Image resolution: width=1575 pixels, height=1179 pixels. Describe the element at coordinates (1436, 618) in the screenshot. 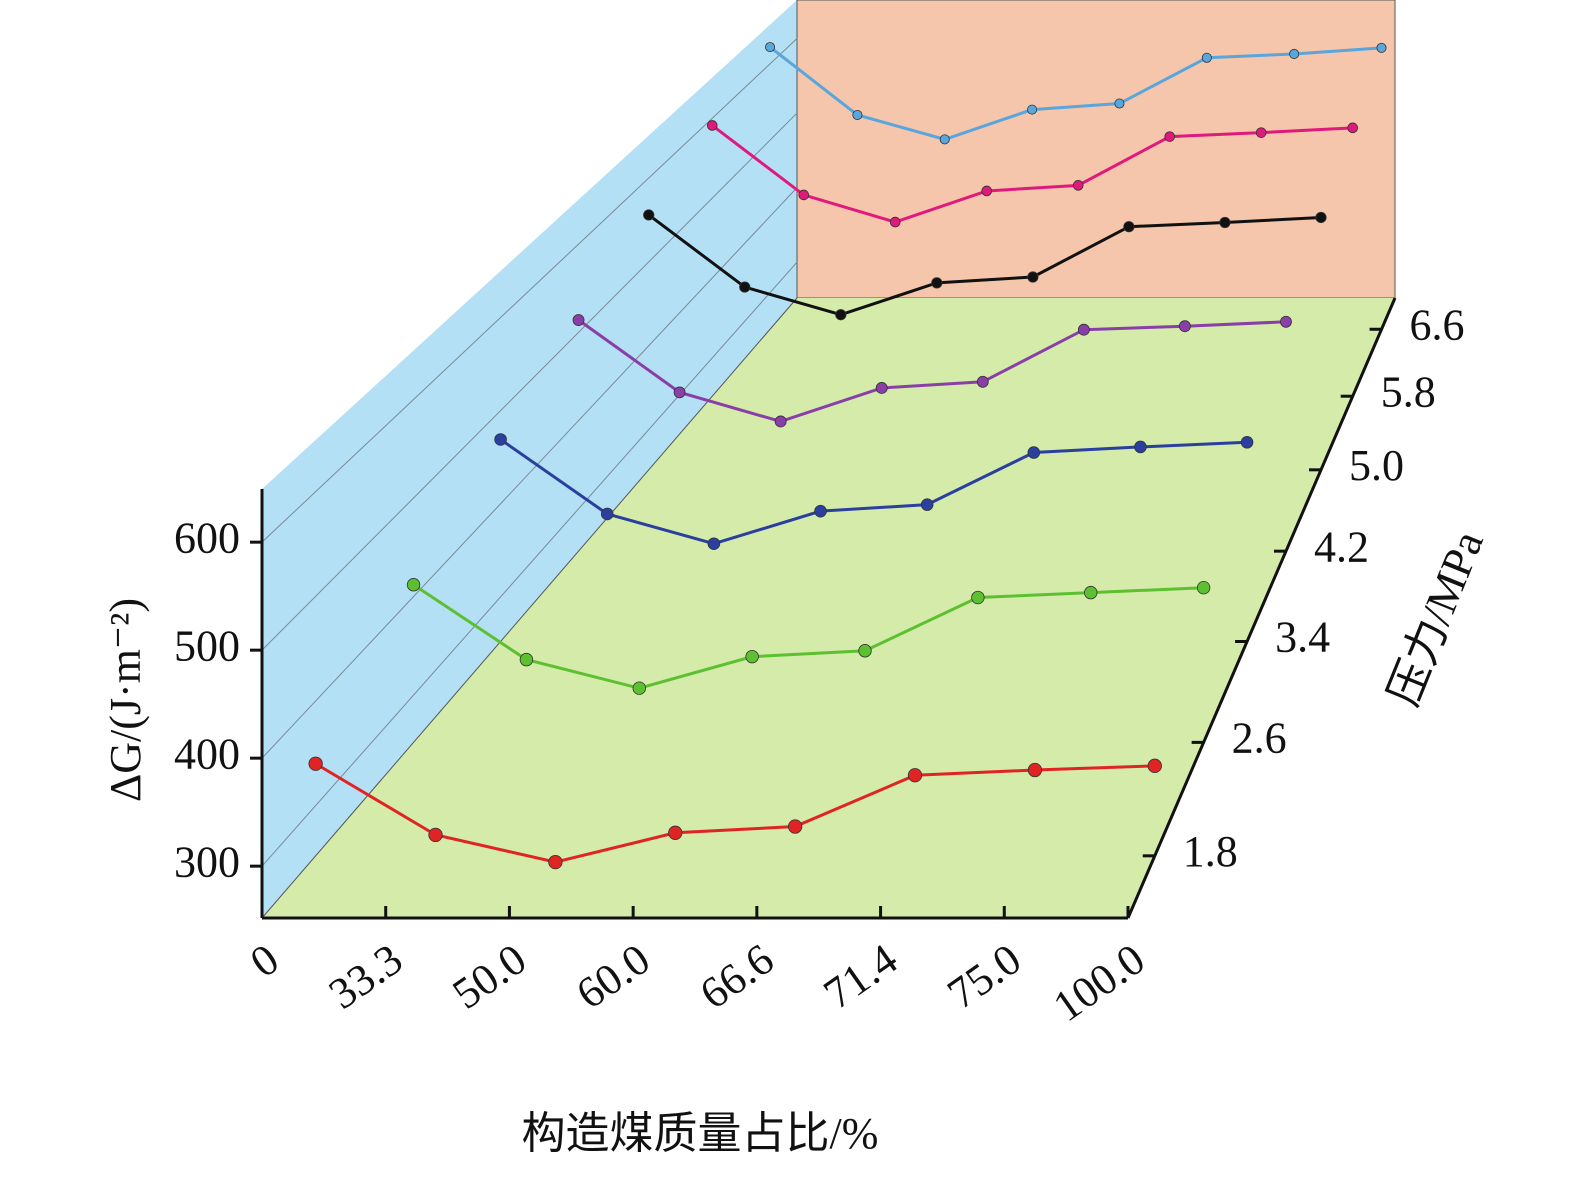

I see `z-axis-title: 压力/MPa` at that location.